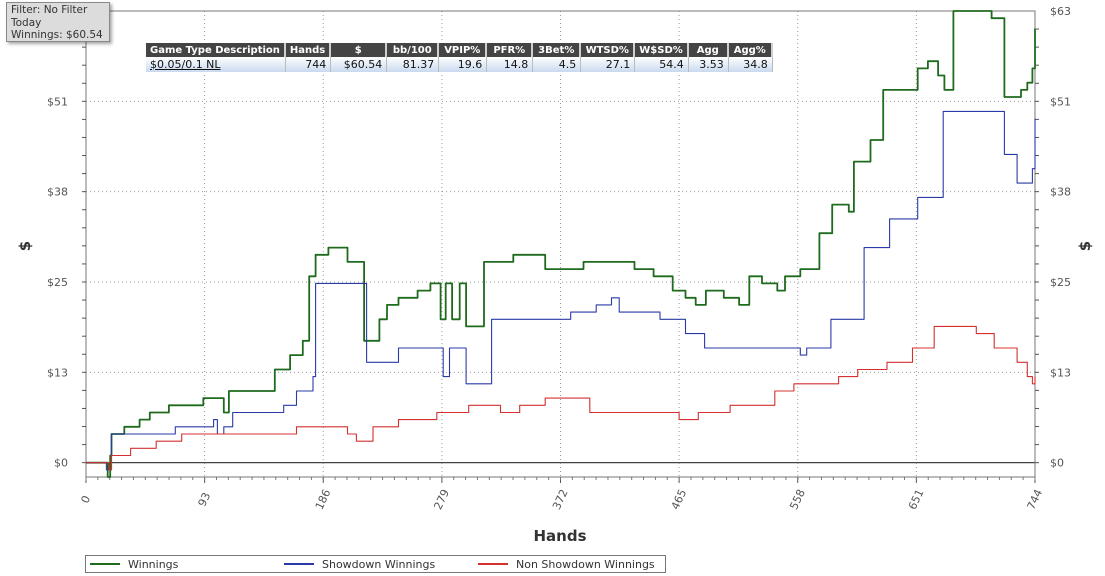 This screenshot has height=576, width=1105. I want to click on y-axis-title-right: $, so click(1085, 246).